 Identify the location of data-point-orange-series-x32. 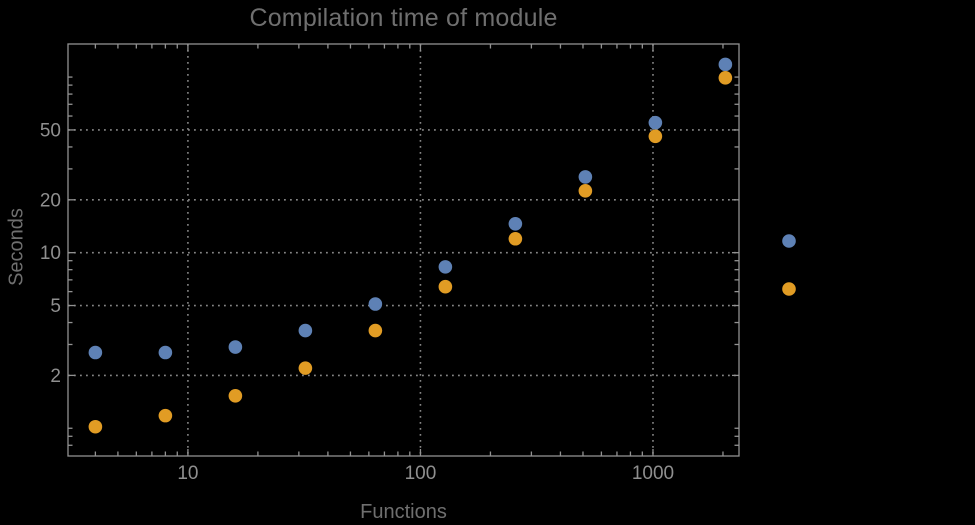
(305, 368).